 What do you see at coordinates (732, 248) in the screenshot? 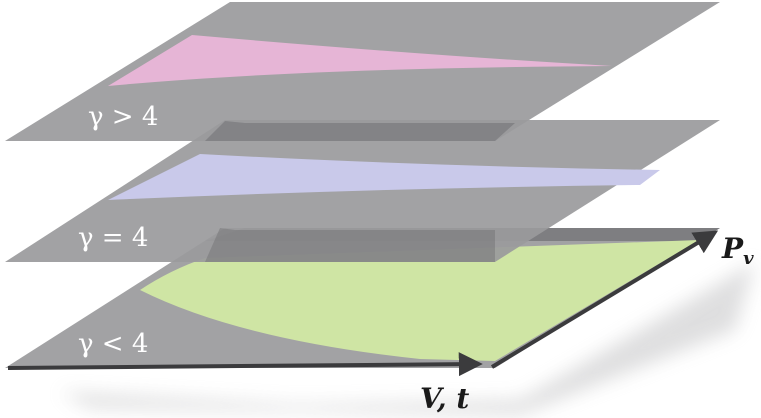
I see `y-axis-label-main: P` at bounding box center [732, 248].